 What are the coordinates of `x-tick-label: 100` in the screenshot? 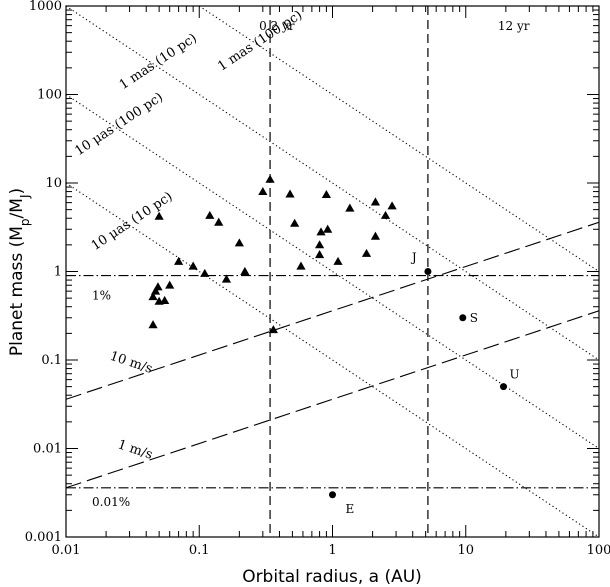 It's located at (598, 550).